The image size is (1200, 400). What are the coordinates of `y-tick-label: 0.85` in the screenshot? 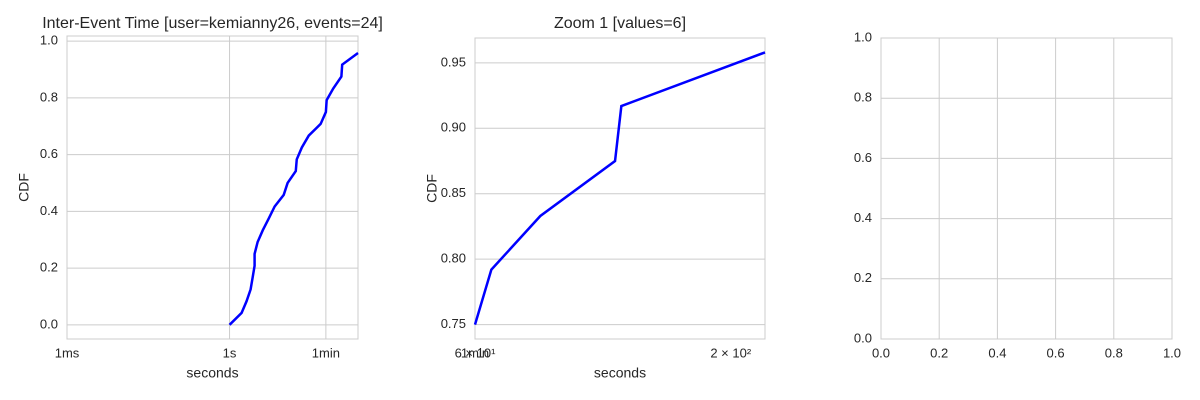 It's located at (453, 192).